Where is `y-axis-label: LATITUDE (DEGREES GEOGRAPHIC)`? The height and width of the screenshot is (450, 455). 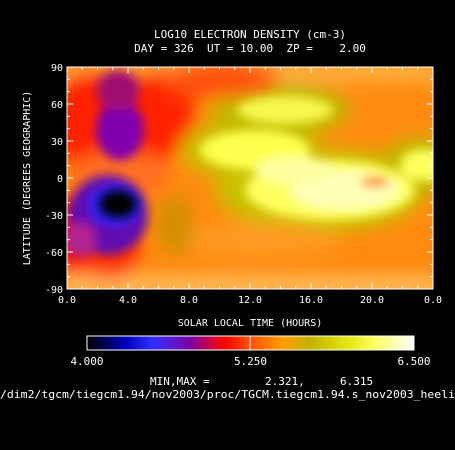
y-axis-label: LATITUDE (DEGREES GEOGRAPHIC) is located at coordinates (27, 178).